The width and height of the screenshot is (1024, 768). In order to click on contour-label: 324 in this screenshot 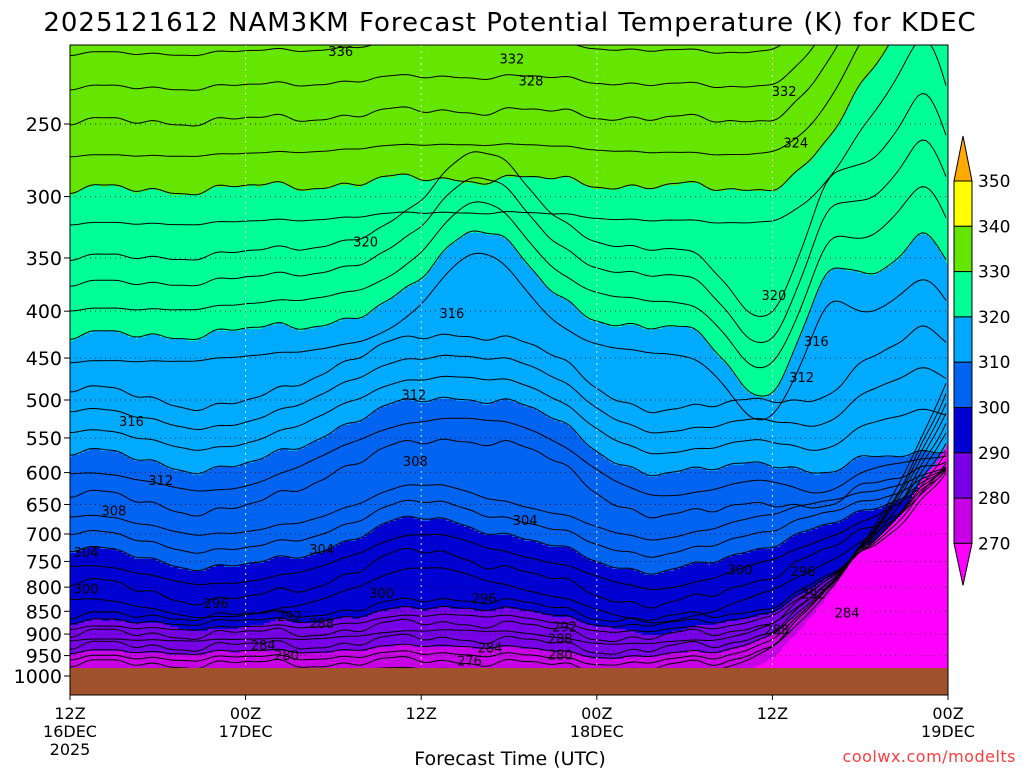, I will do `click(795, 144)`.